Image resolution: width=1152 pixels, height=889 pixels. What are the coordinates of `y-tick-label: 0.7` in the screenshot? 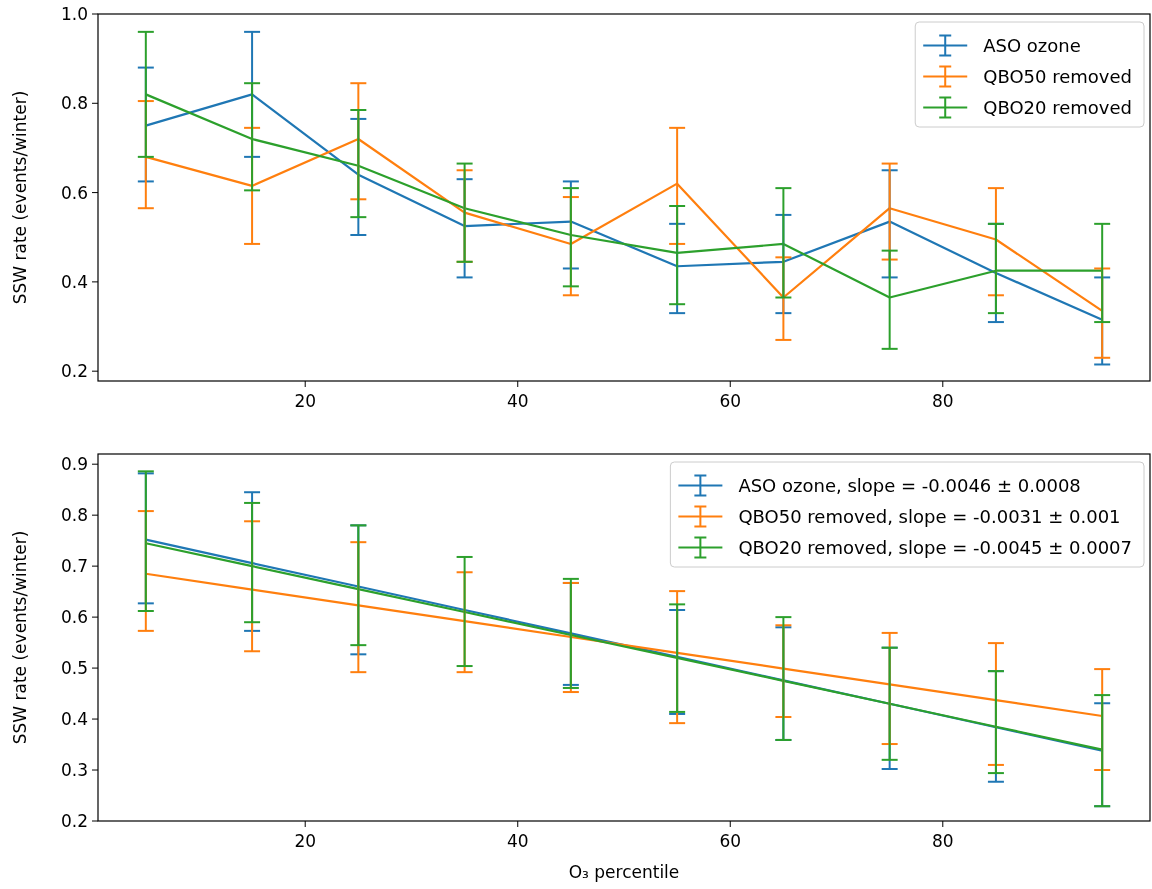 It's located at (74, 566).